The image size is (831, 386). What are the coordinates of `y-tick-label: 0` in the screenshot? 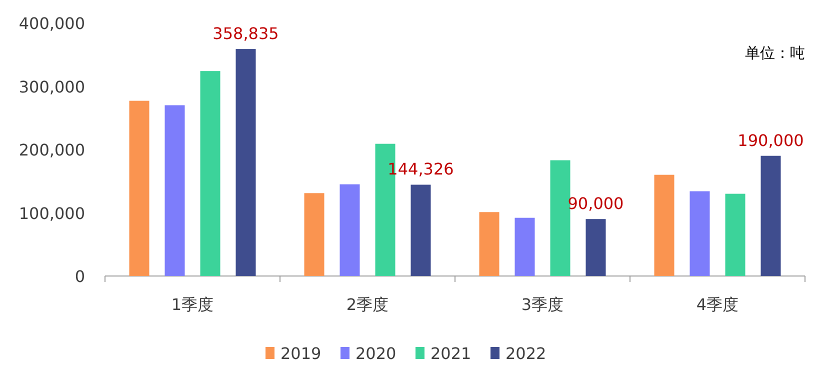 It's located at (79, 276).